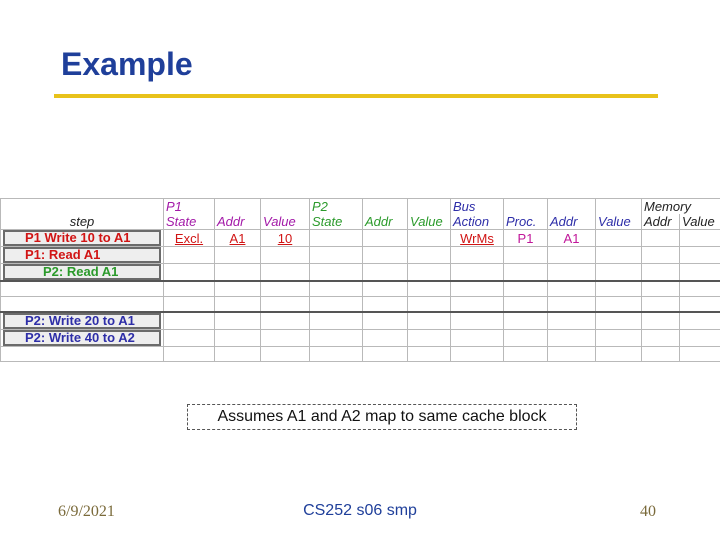 Image resolution: width=720 pixels, height=540 pixels. What do you see at coordinates (237, 238) in the screenshot?
I see `p1-addr-cell: A1` at bounding box center [237, 238].